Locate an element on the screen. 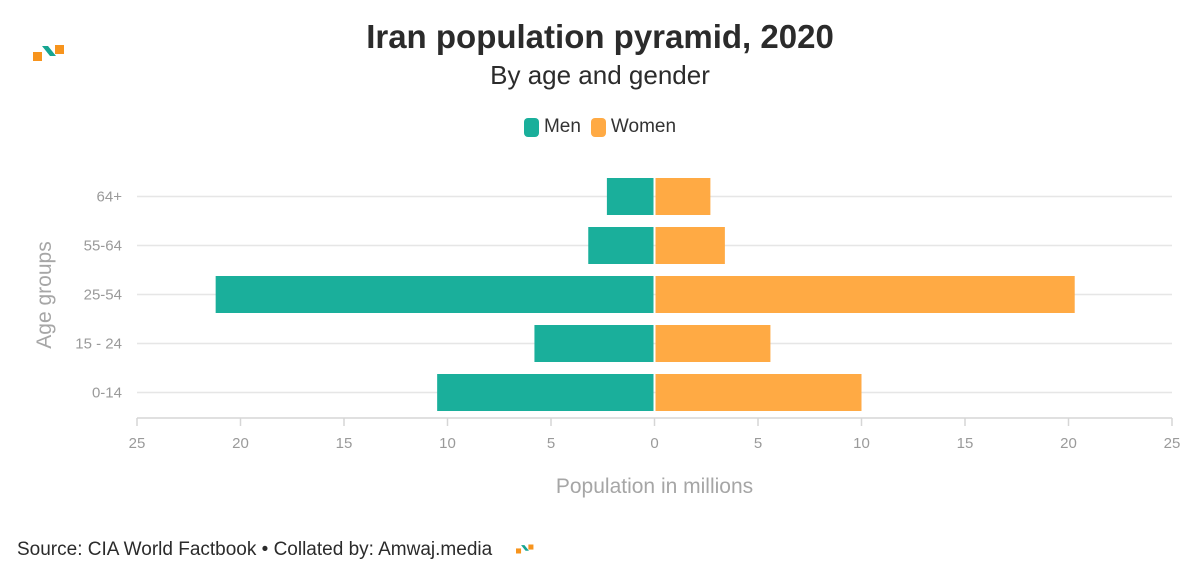  amwaj-logo-icon is located at coordinates (48, 53).